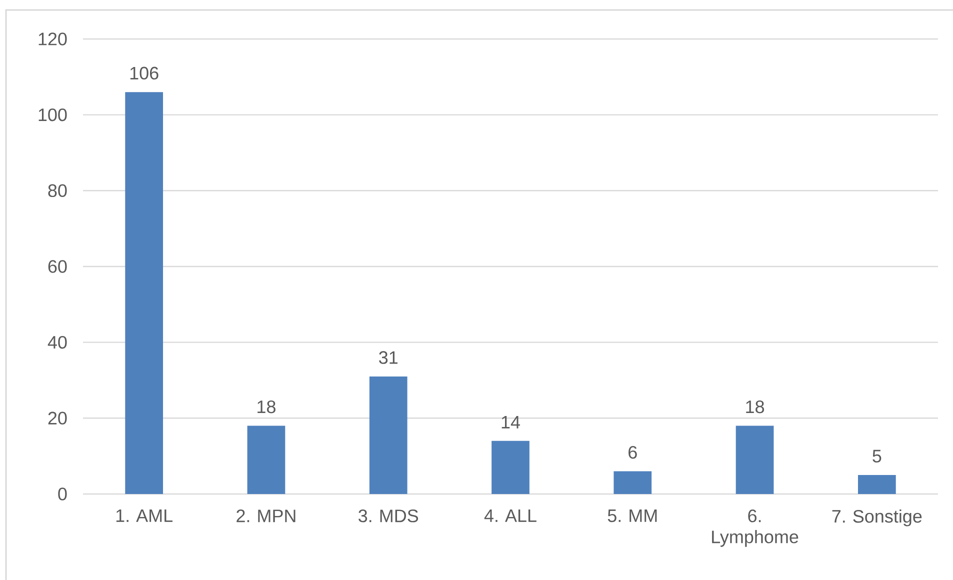  I want to click on x-tick-label: 7. Sonstige, so click(877, 518).